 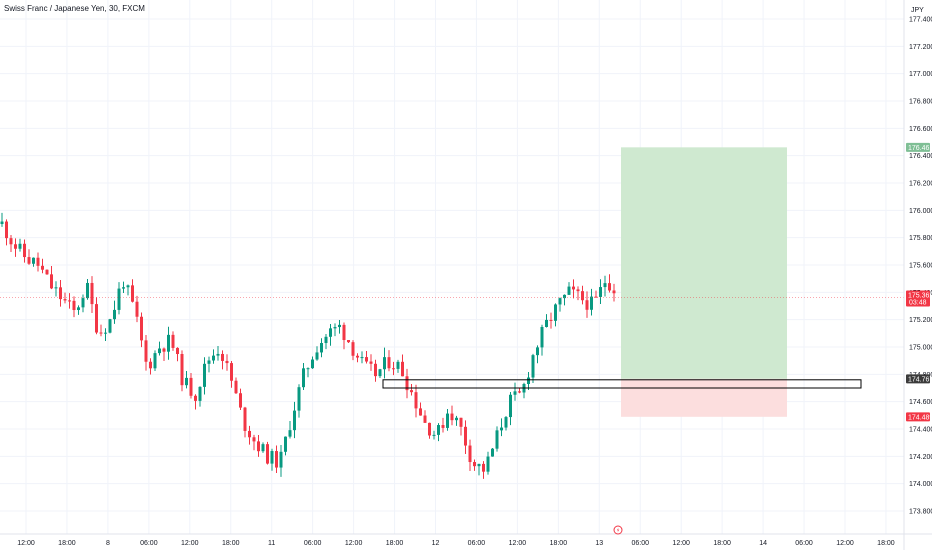 I want to click on loss-zone, so click(x=704, y=397).